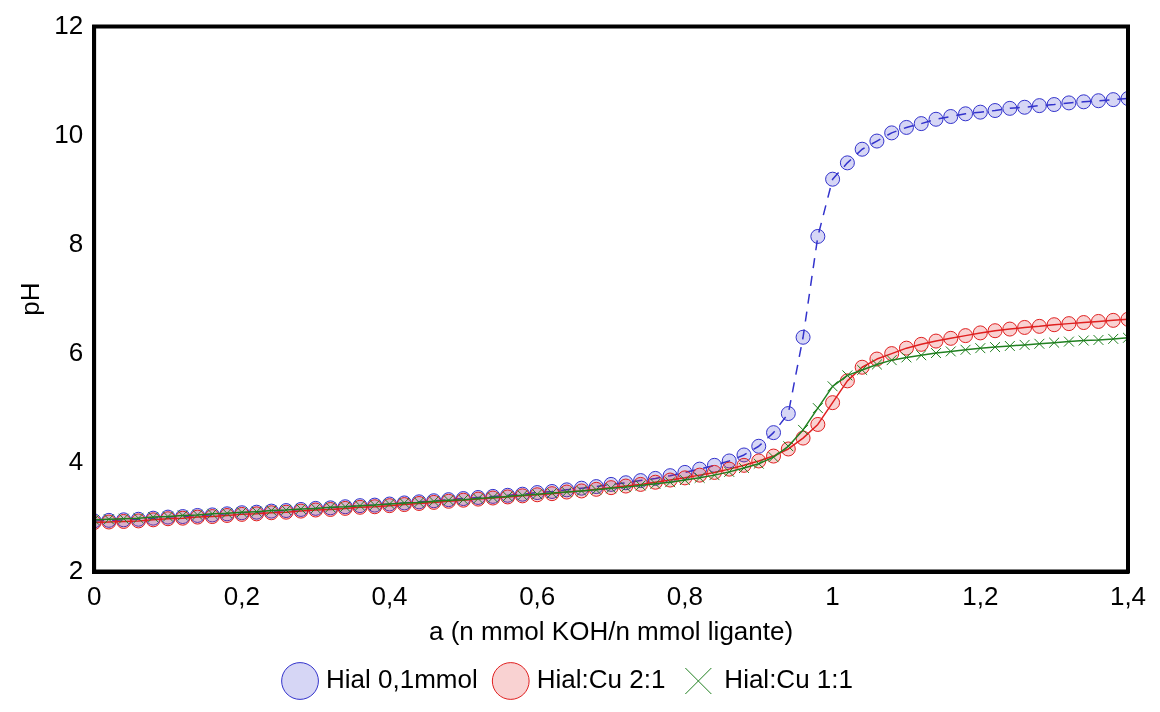 This screenshot has width=1160, height=712. Describe the element at coordinates (611, 630) in the screenshot. I see `x-axis-title: a (n mmol KOH/n mmol ligante)` at that location.